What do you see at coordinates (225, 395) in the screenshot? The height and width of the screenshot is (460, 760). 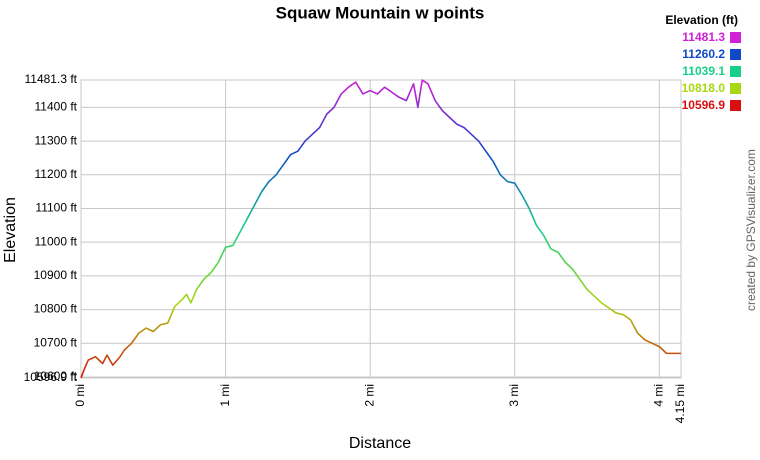 I see `x-tick-label: 1 mi` at bounding box center [225, 395].